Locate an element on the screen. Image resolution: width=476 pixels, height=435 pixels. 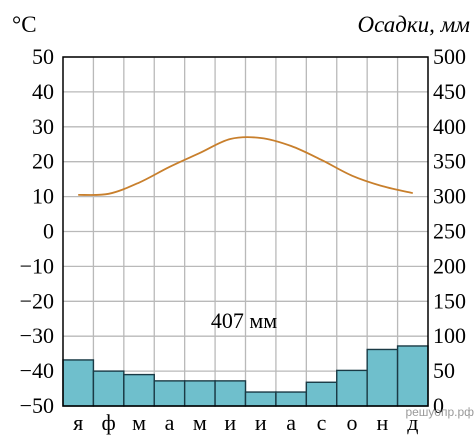
right-tick-label: 250 is located at coordinates (449, 231).